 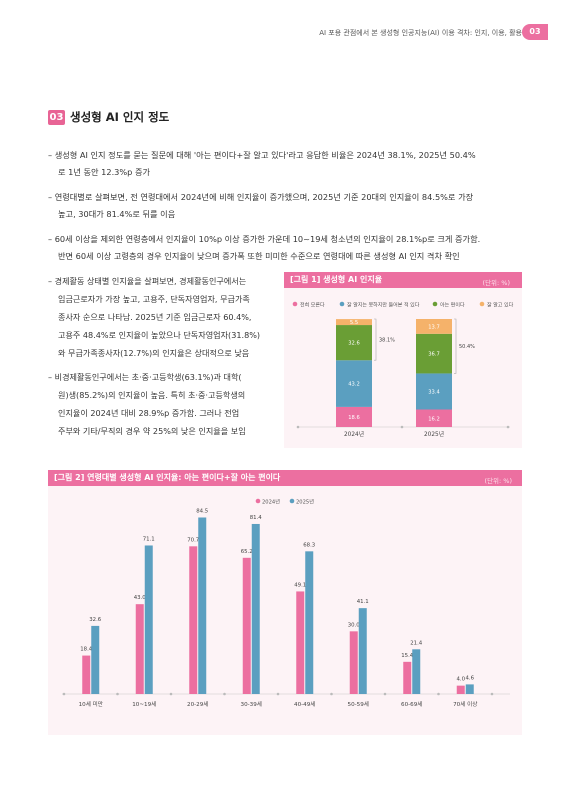 I want to click on x-tick-label: 2025년, so click(x=434, y=434).